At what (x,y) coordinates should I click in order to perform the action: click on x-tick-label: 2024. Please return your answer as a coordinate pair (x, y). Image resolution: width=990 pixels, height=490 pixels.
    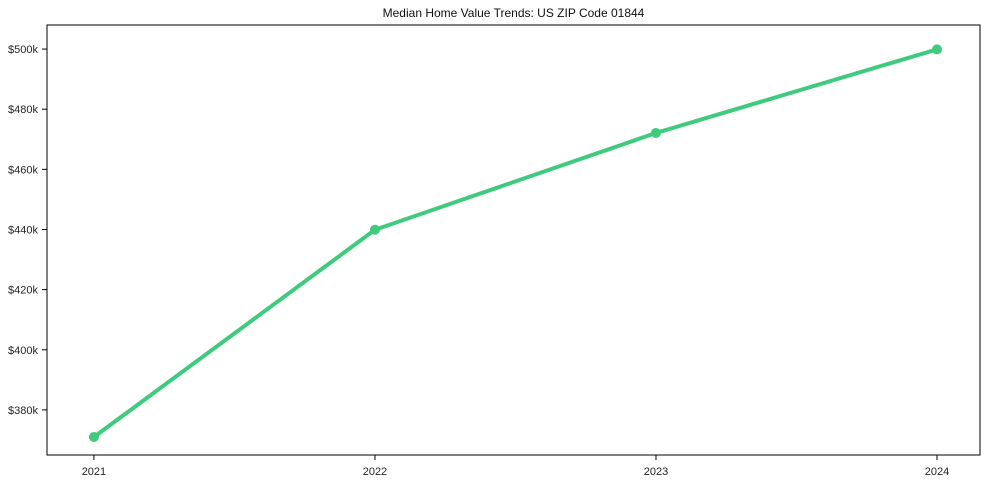
    Looking at the image, I should click on (937, 472).